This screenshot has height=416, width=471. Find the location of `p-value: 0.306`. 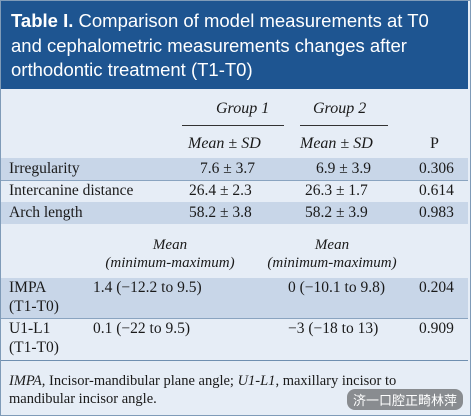

p-value: 0.306 is located at coordinates (436, 168).